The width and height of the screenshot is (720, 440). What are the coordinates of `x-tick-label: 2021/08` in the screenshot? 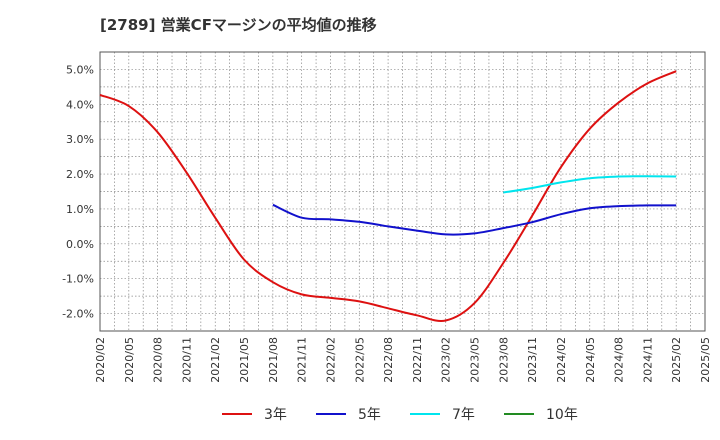 It's located at (273, 360).